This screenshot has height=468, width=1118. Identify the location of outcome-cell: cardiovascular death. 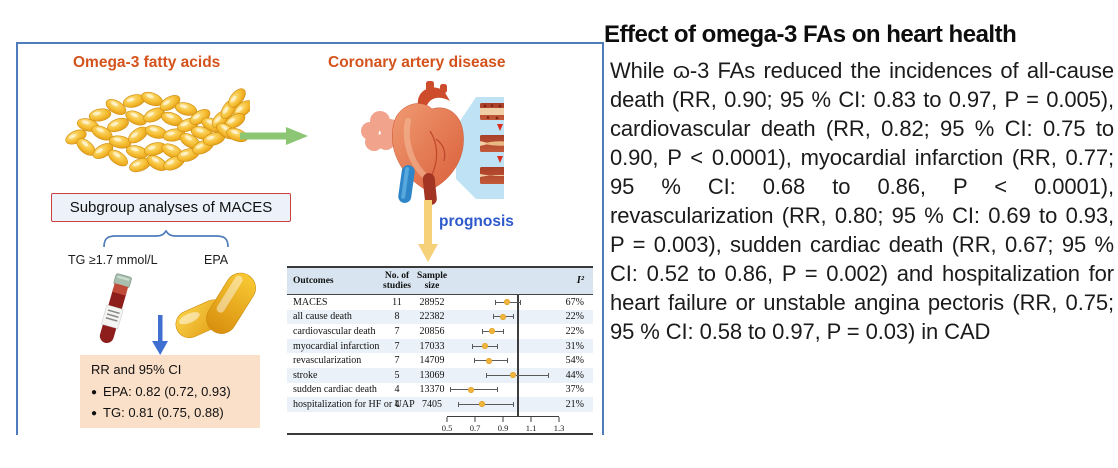
(334, 331).